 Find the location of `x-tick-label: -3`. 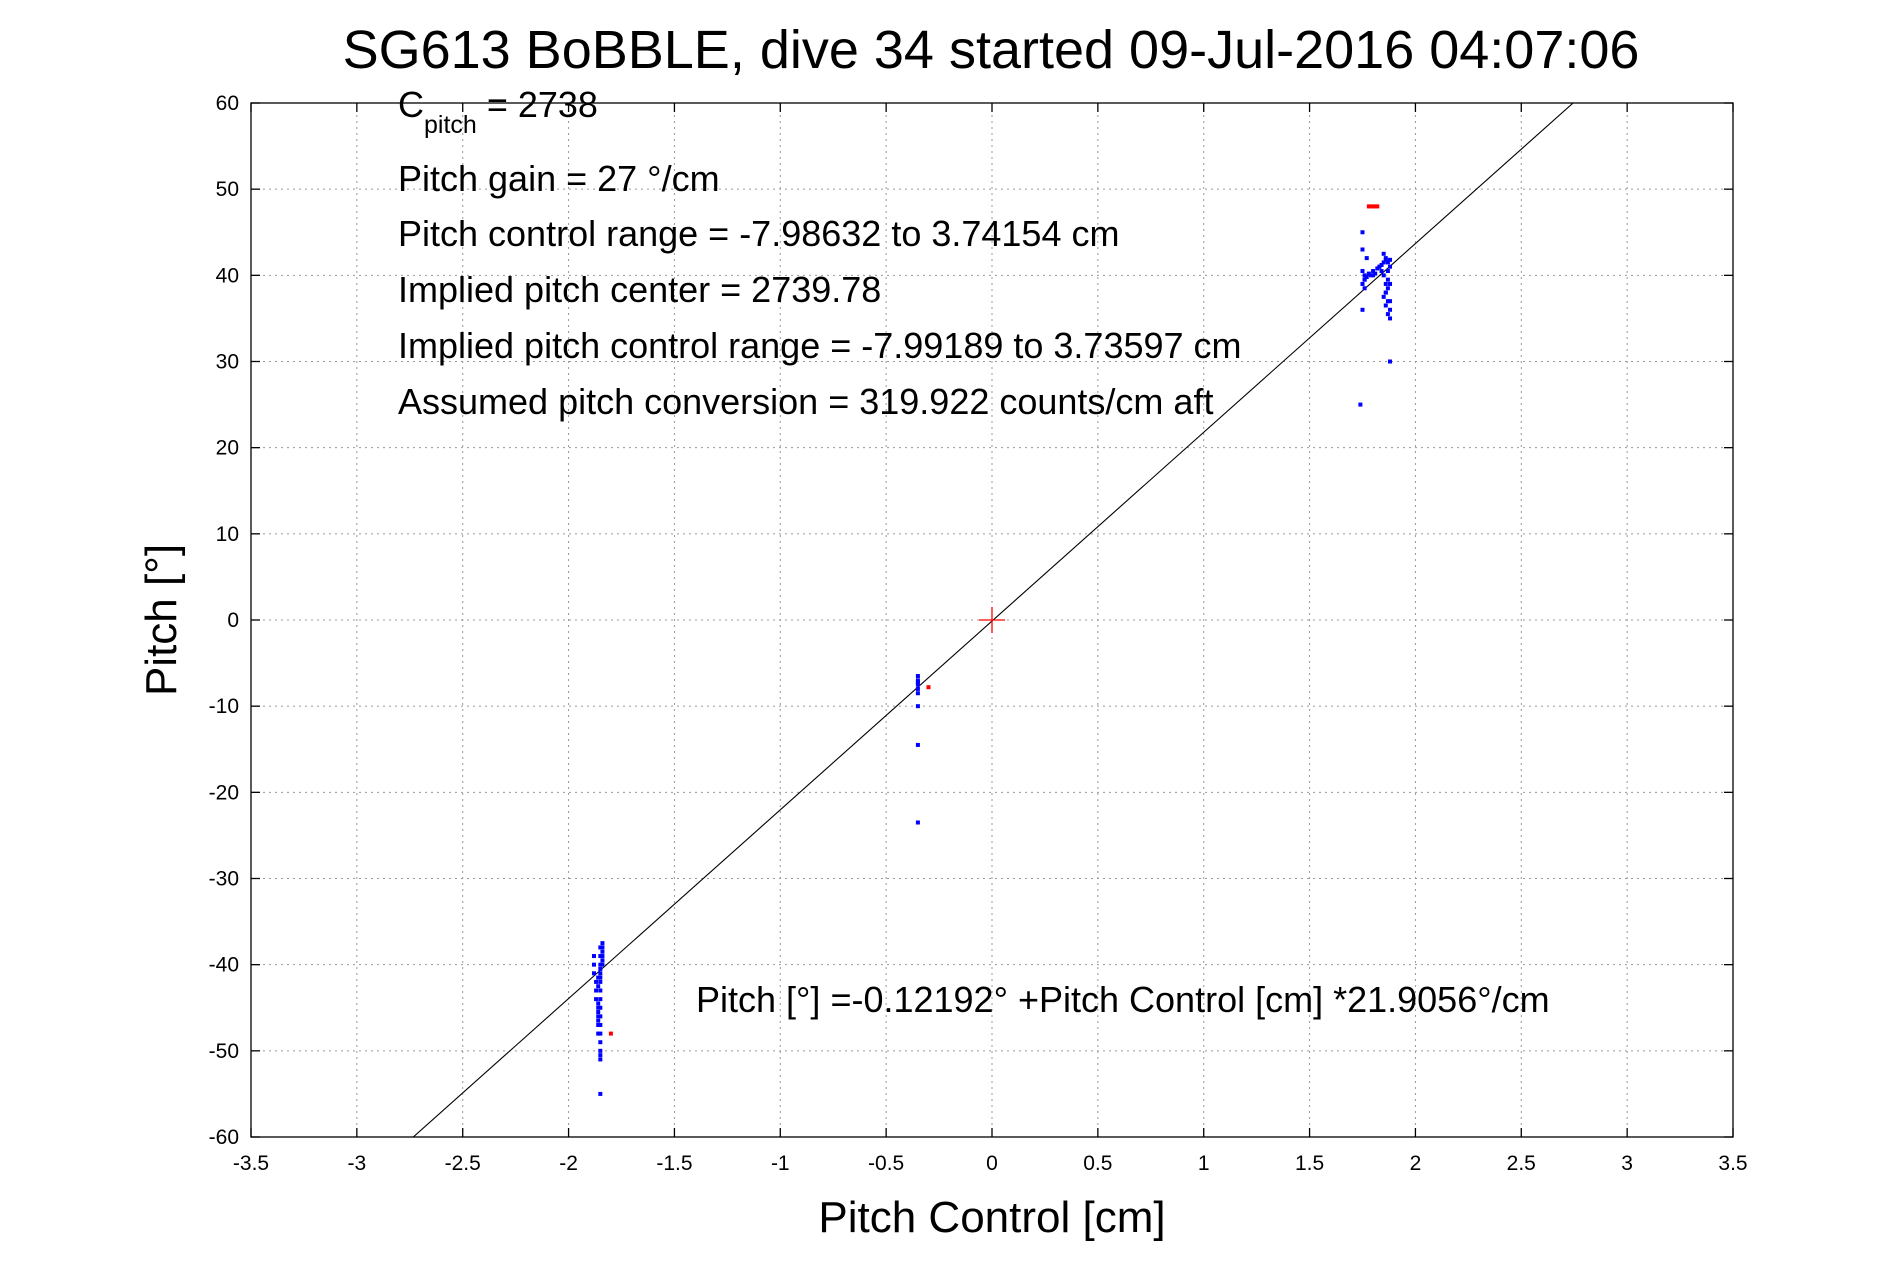

x-tick-label: -3 is located at coordinates (357, 1163).